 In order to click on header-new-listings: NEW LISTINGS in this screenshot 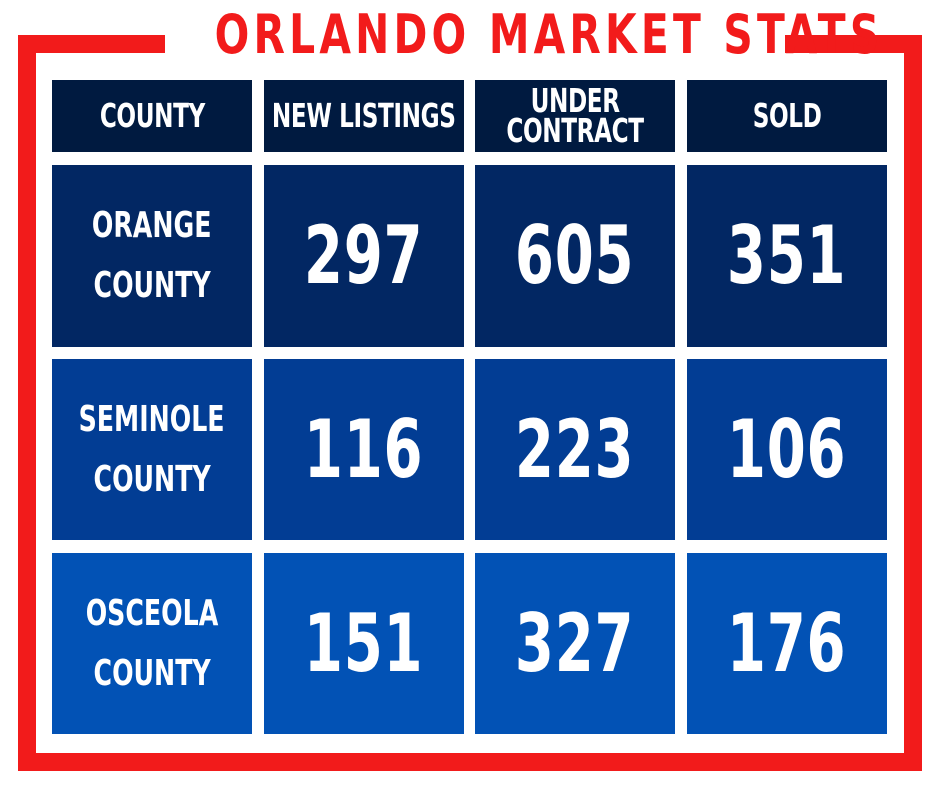, I will do `click(364, 116)`.